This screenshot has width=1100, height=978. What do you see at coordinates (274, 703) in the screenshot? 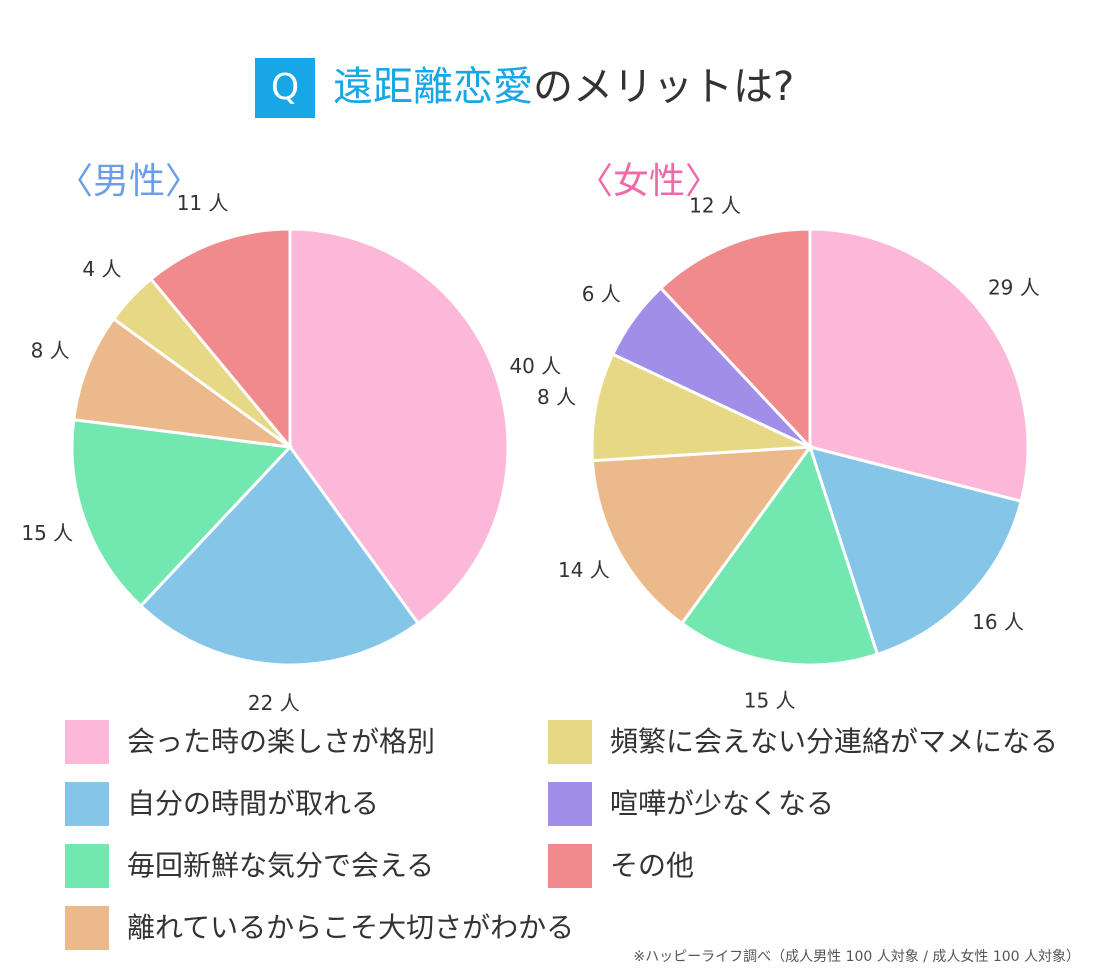
I see `value-label: 22 人` at bounding box center [274, 703].